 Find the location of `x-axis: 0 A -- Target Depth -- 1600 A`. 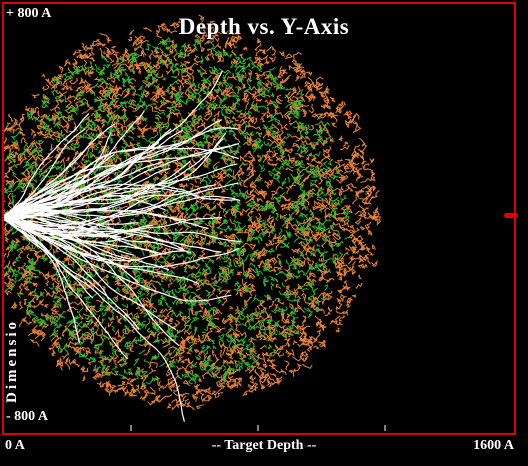

x-axis: 0 A -- Target Depth -- 1600 A is located at coordinates (264, 449).